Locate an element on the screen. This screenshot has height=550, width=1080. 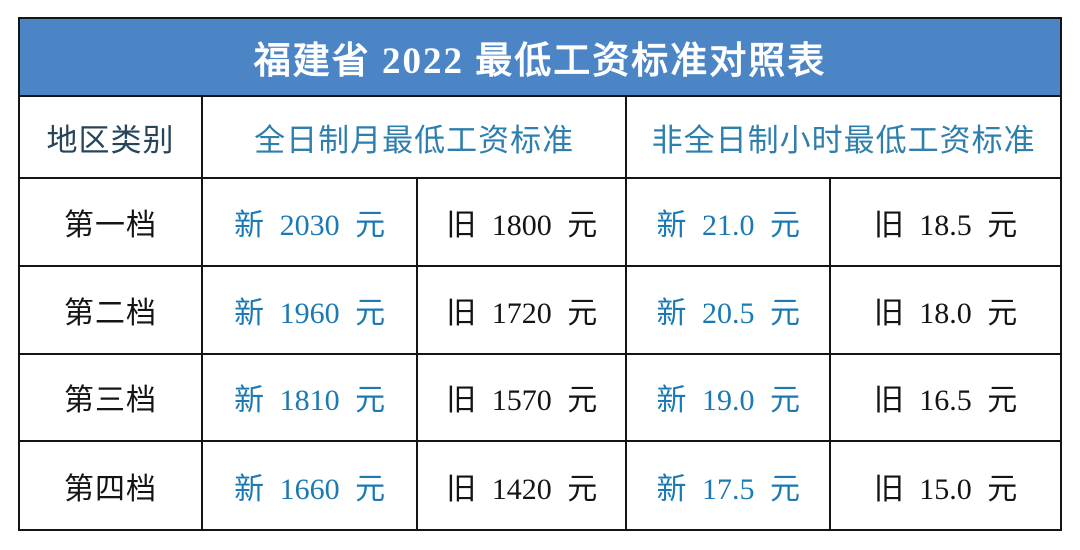
tier-label: 第二档 is located at coordinates (111, 309).